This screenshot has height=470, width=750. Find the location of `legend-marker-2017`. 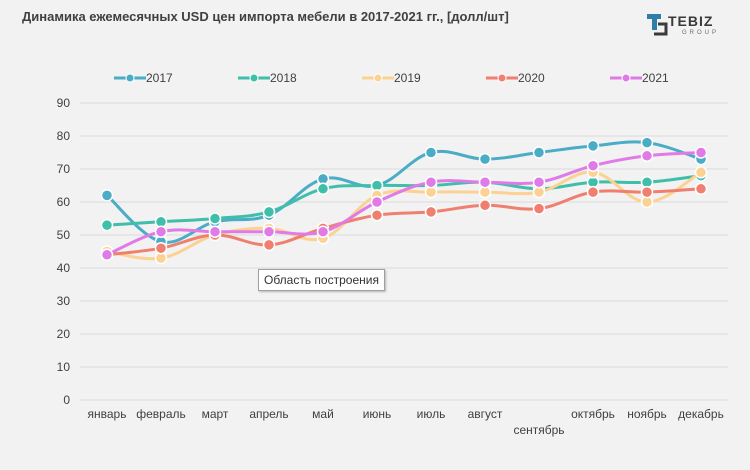

legend-marker-2017 is located at coordinates (130, 78).